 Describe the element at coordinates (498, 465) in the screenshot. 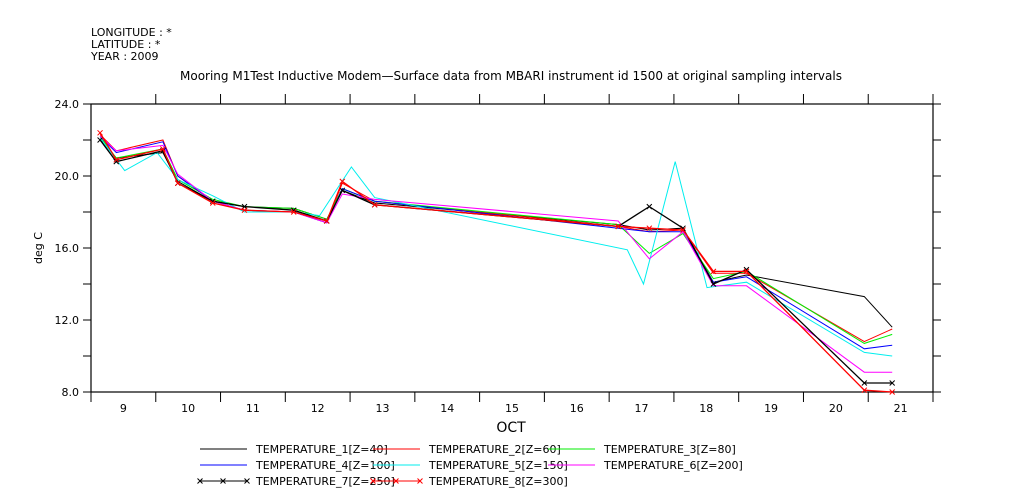

I see `legend-label: TEMPERATURE_5[Z=150]` at that location.